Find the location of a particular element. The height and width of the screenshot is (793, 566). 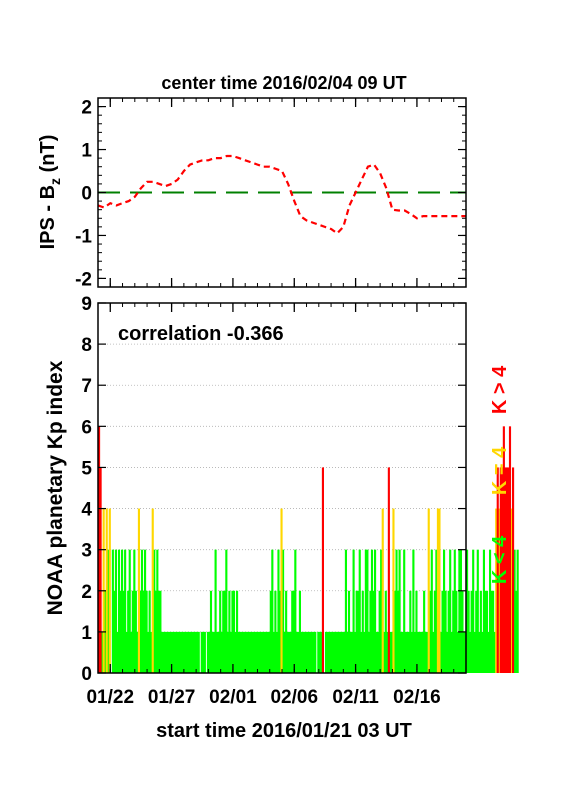

kp-x-tick-label: 02/06 is located at coordinates (294, 697).